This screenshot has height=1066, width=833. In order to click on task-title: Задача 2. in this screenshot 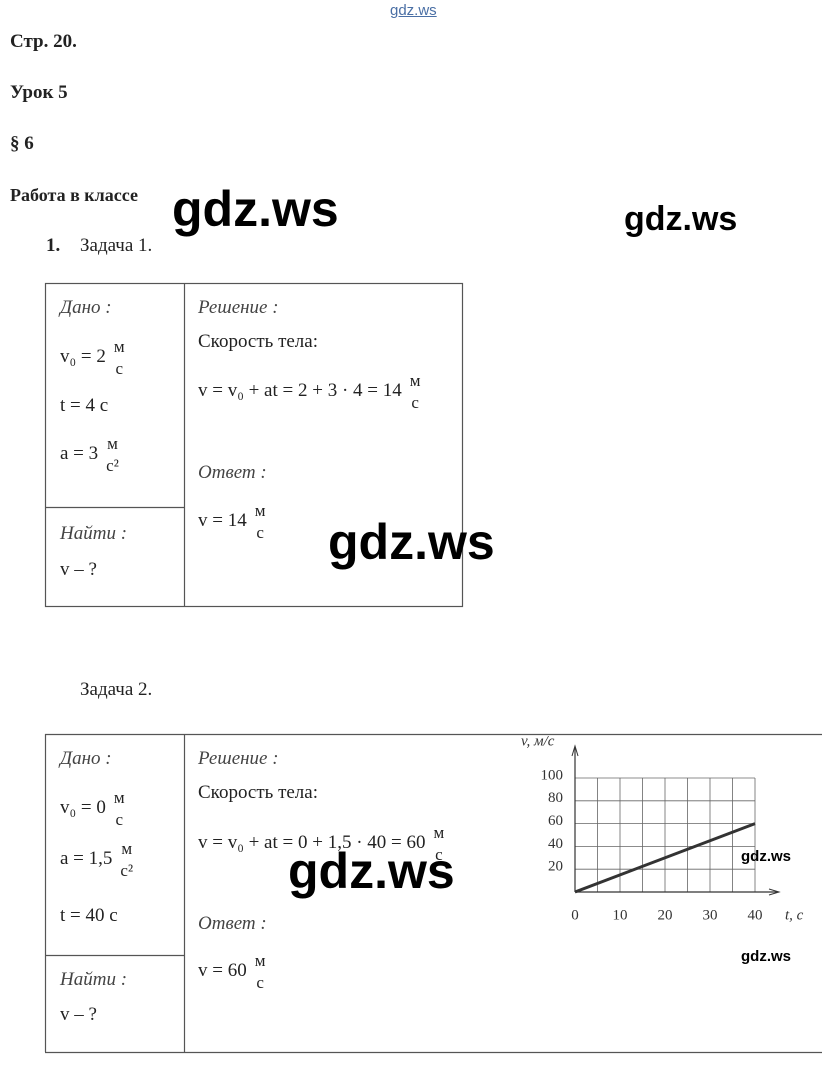, I will do `click(116, 689)`.